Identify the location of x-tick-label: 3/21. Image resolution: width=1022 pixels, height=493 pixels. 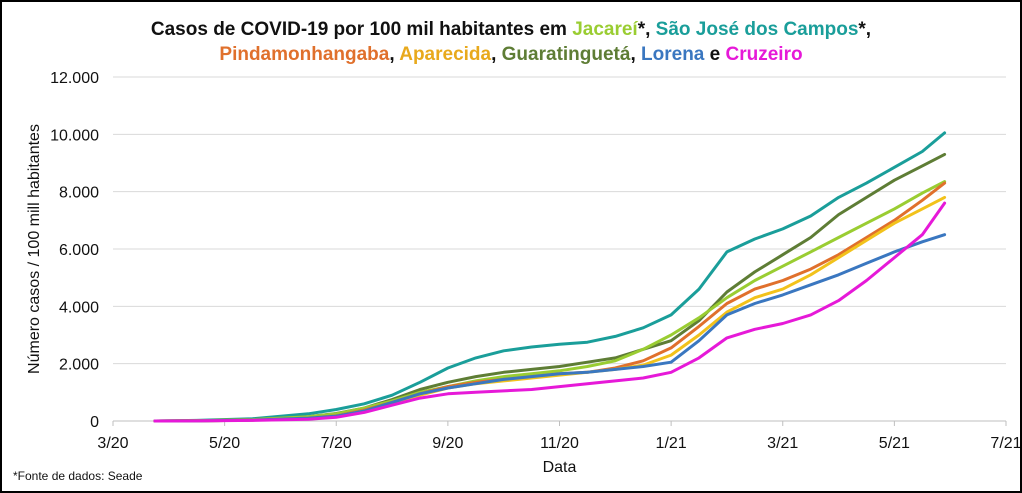
(782, 443).